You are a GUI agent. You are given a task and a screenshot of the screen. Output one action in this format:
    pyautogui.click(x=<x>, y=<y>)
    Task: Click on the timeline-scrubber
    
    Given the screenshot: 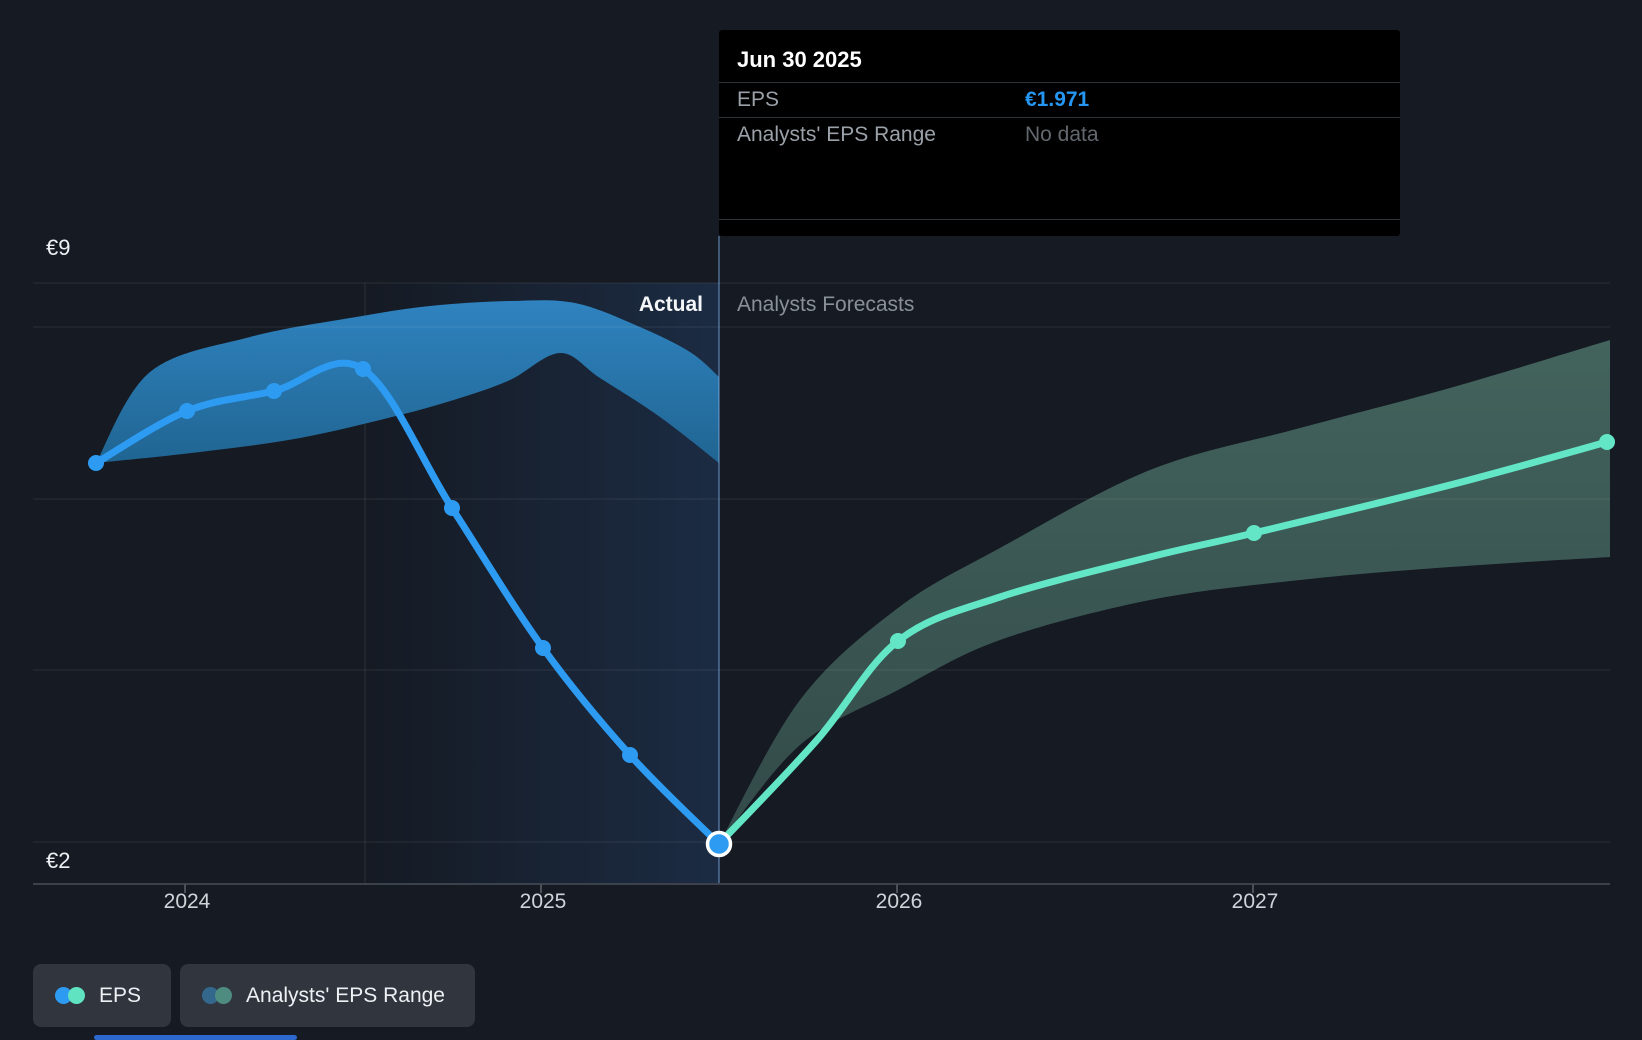 What is the action you would take?
    pyautogui.click(x=195, y=1037)
    